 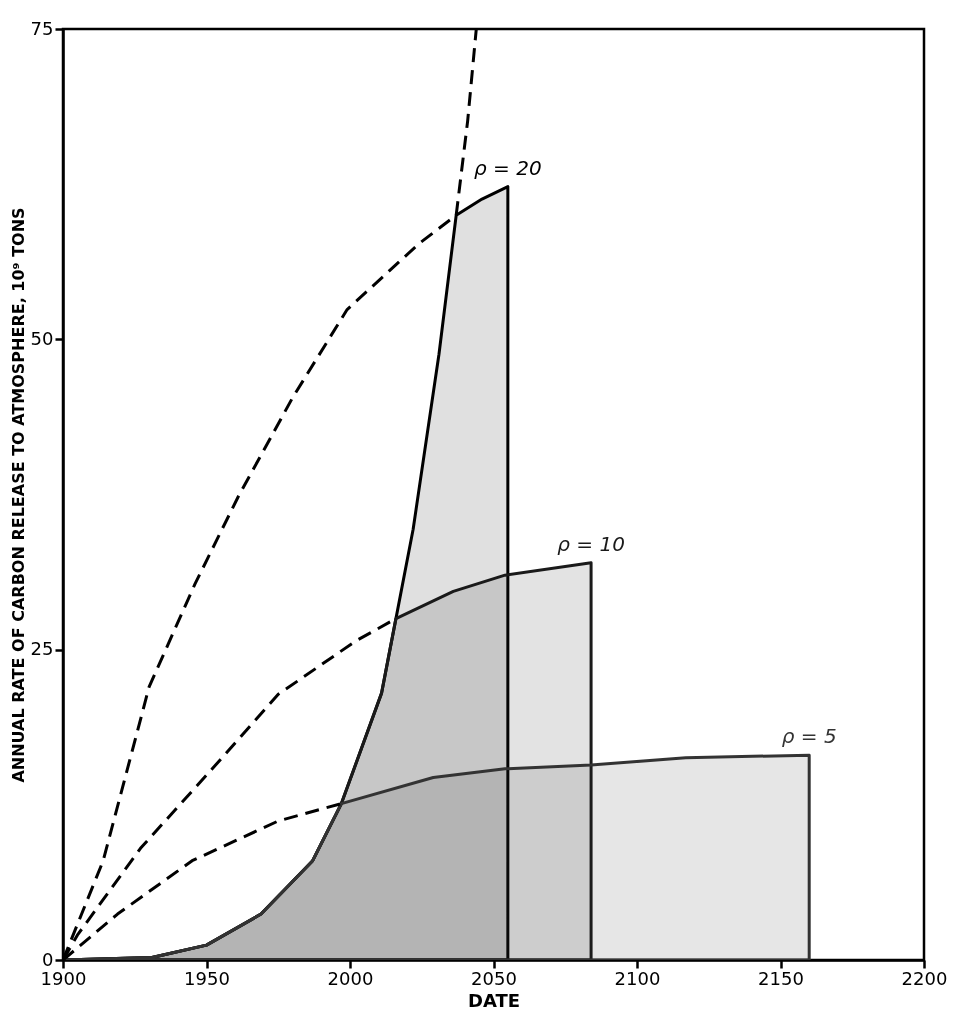 I want to click on x-tick-label: 1900, so click(x=63, y=978).